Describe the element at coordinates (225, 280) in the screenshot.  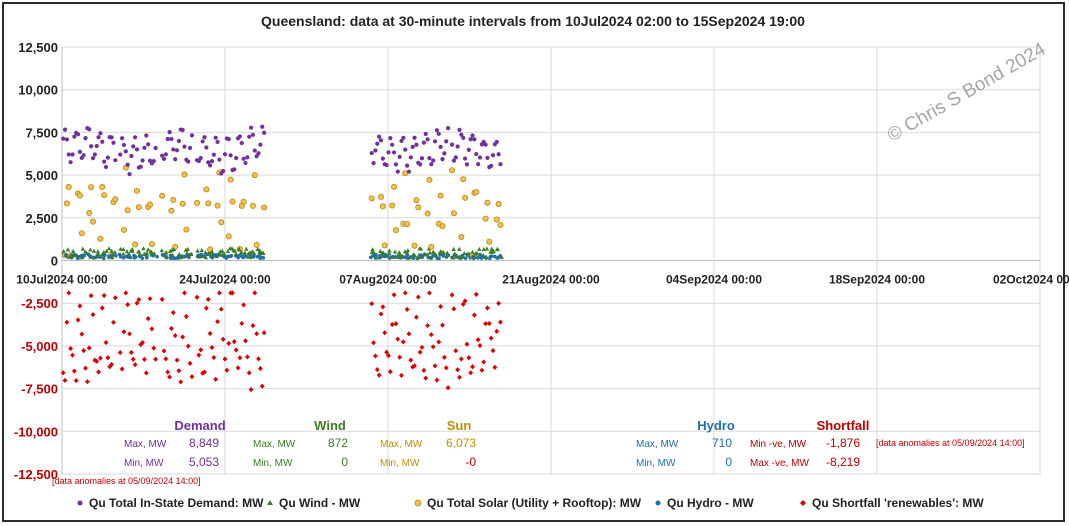
I see `x-tick-label: 24Jul2024 00:00` at that location.